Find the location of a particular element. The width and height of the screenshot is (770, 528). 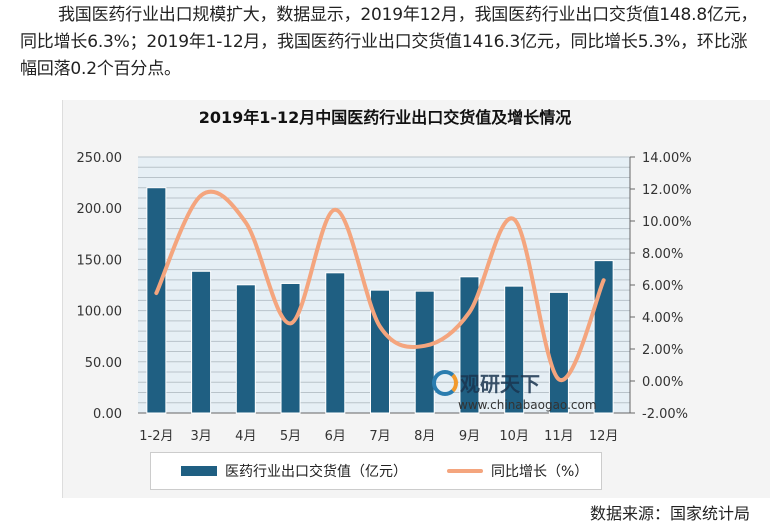

legend: 医药行业出口交货值（亿元） 同比增长（%） is located at coordinates (376, 471).